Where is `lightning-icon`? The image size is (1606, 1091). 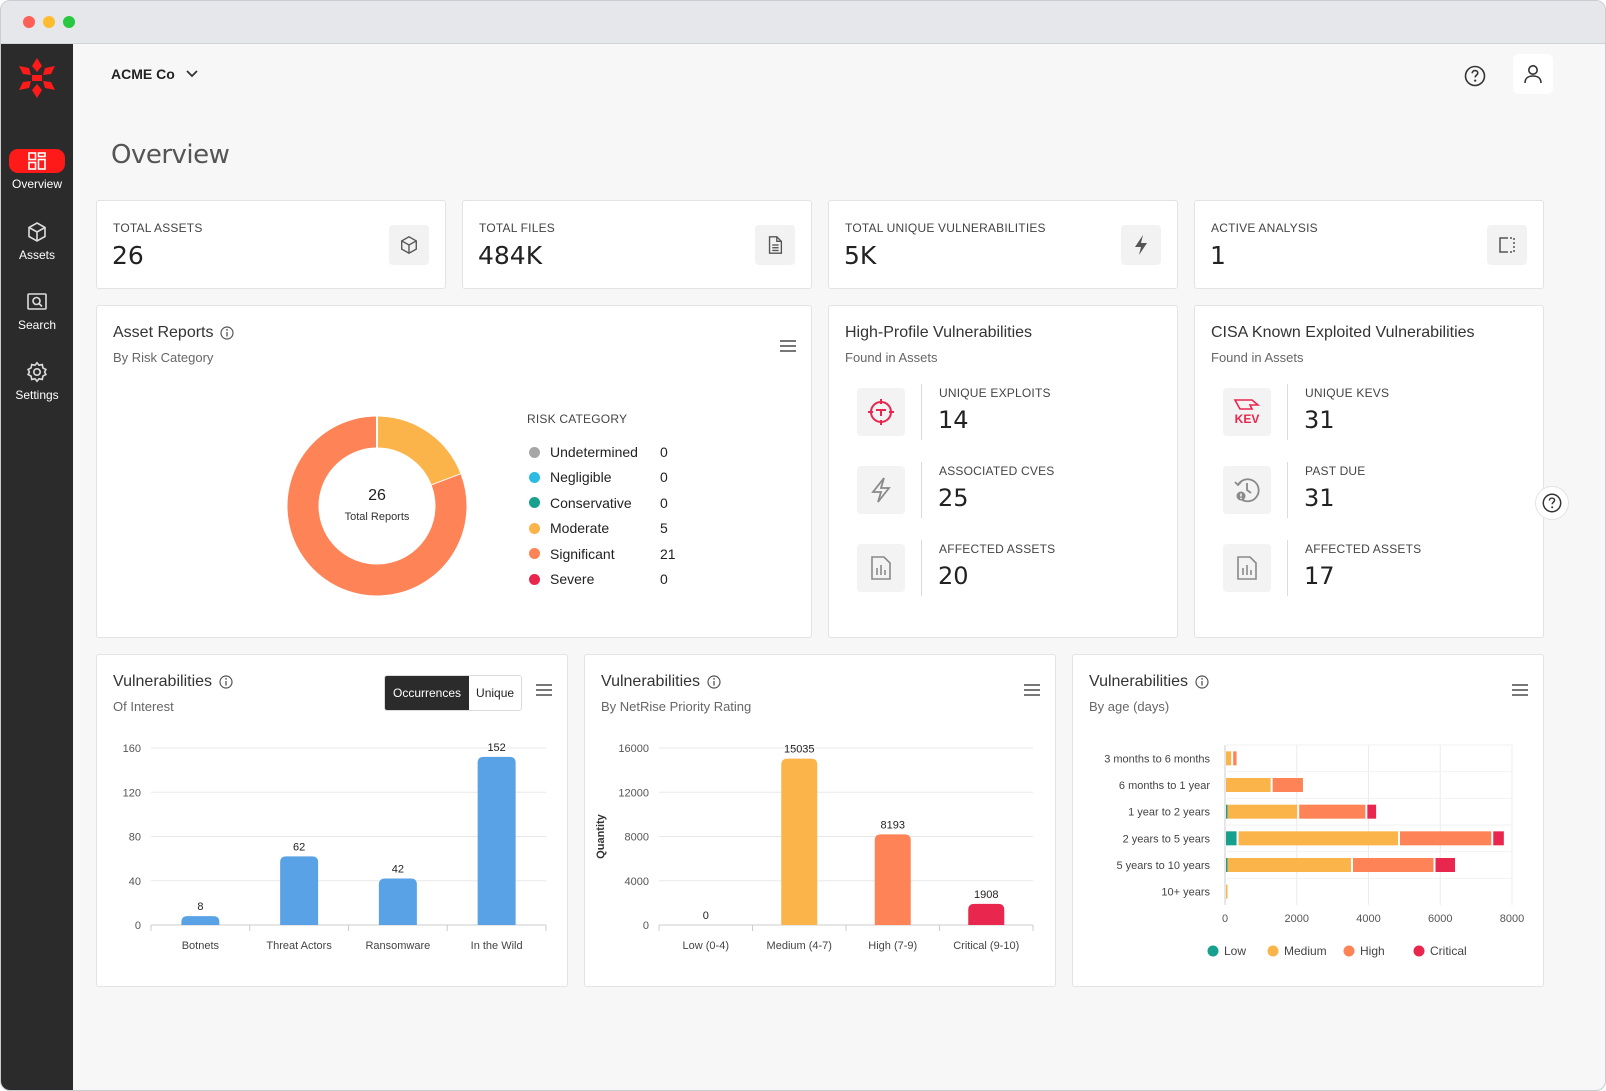 lightning-icon is located at coordinates (881, 490).